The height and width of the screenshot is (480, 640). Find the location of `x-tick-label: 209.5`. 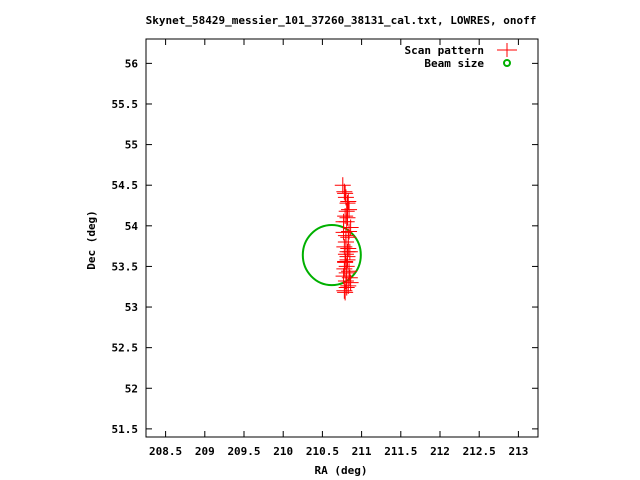

x-tick-label: 209.5 is located at coordinates (243, 451).